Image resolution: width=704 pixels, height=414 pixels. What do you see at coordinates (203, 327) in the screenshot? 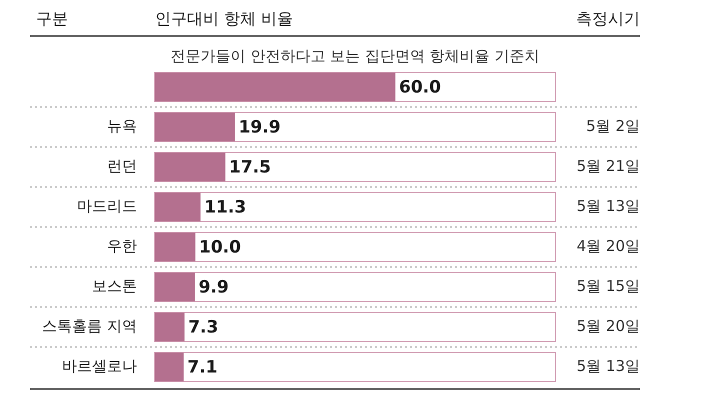
I see `data-label: 7.3` at bounding box center [203, 327].